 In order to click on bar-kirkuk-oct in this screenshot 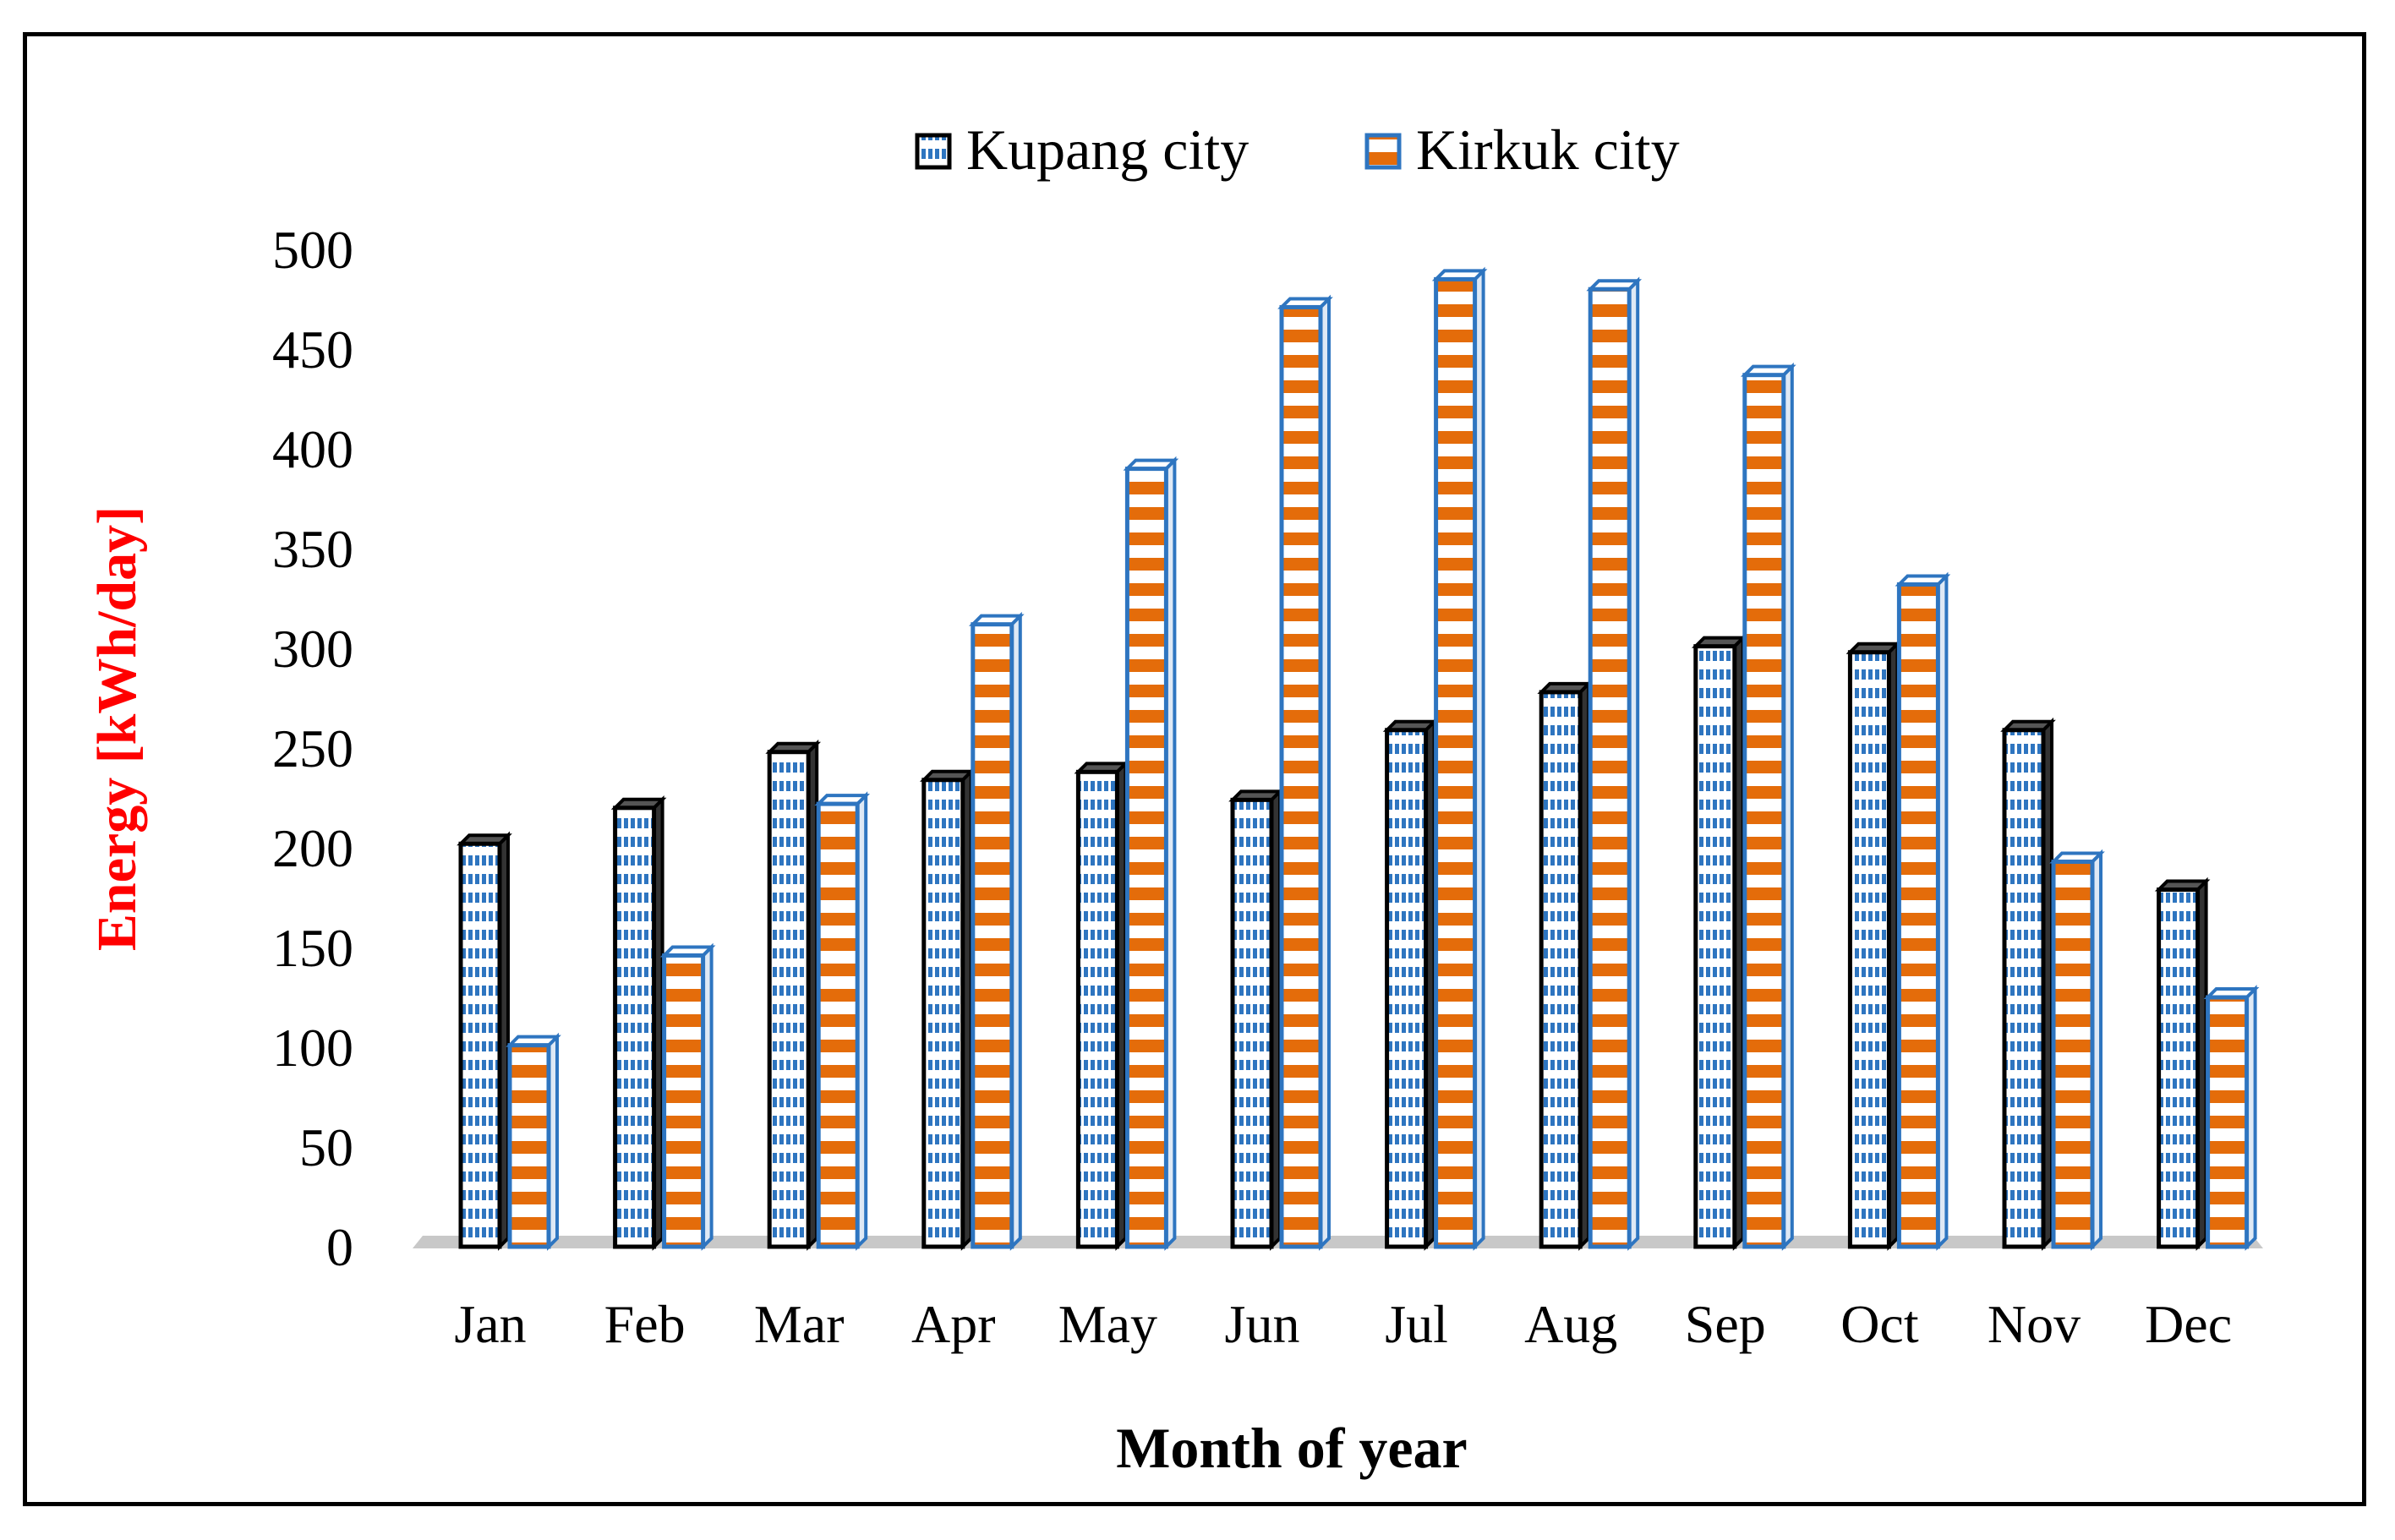, I will do `click(1923, 911)`.